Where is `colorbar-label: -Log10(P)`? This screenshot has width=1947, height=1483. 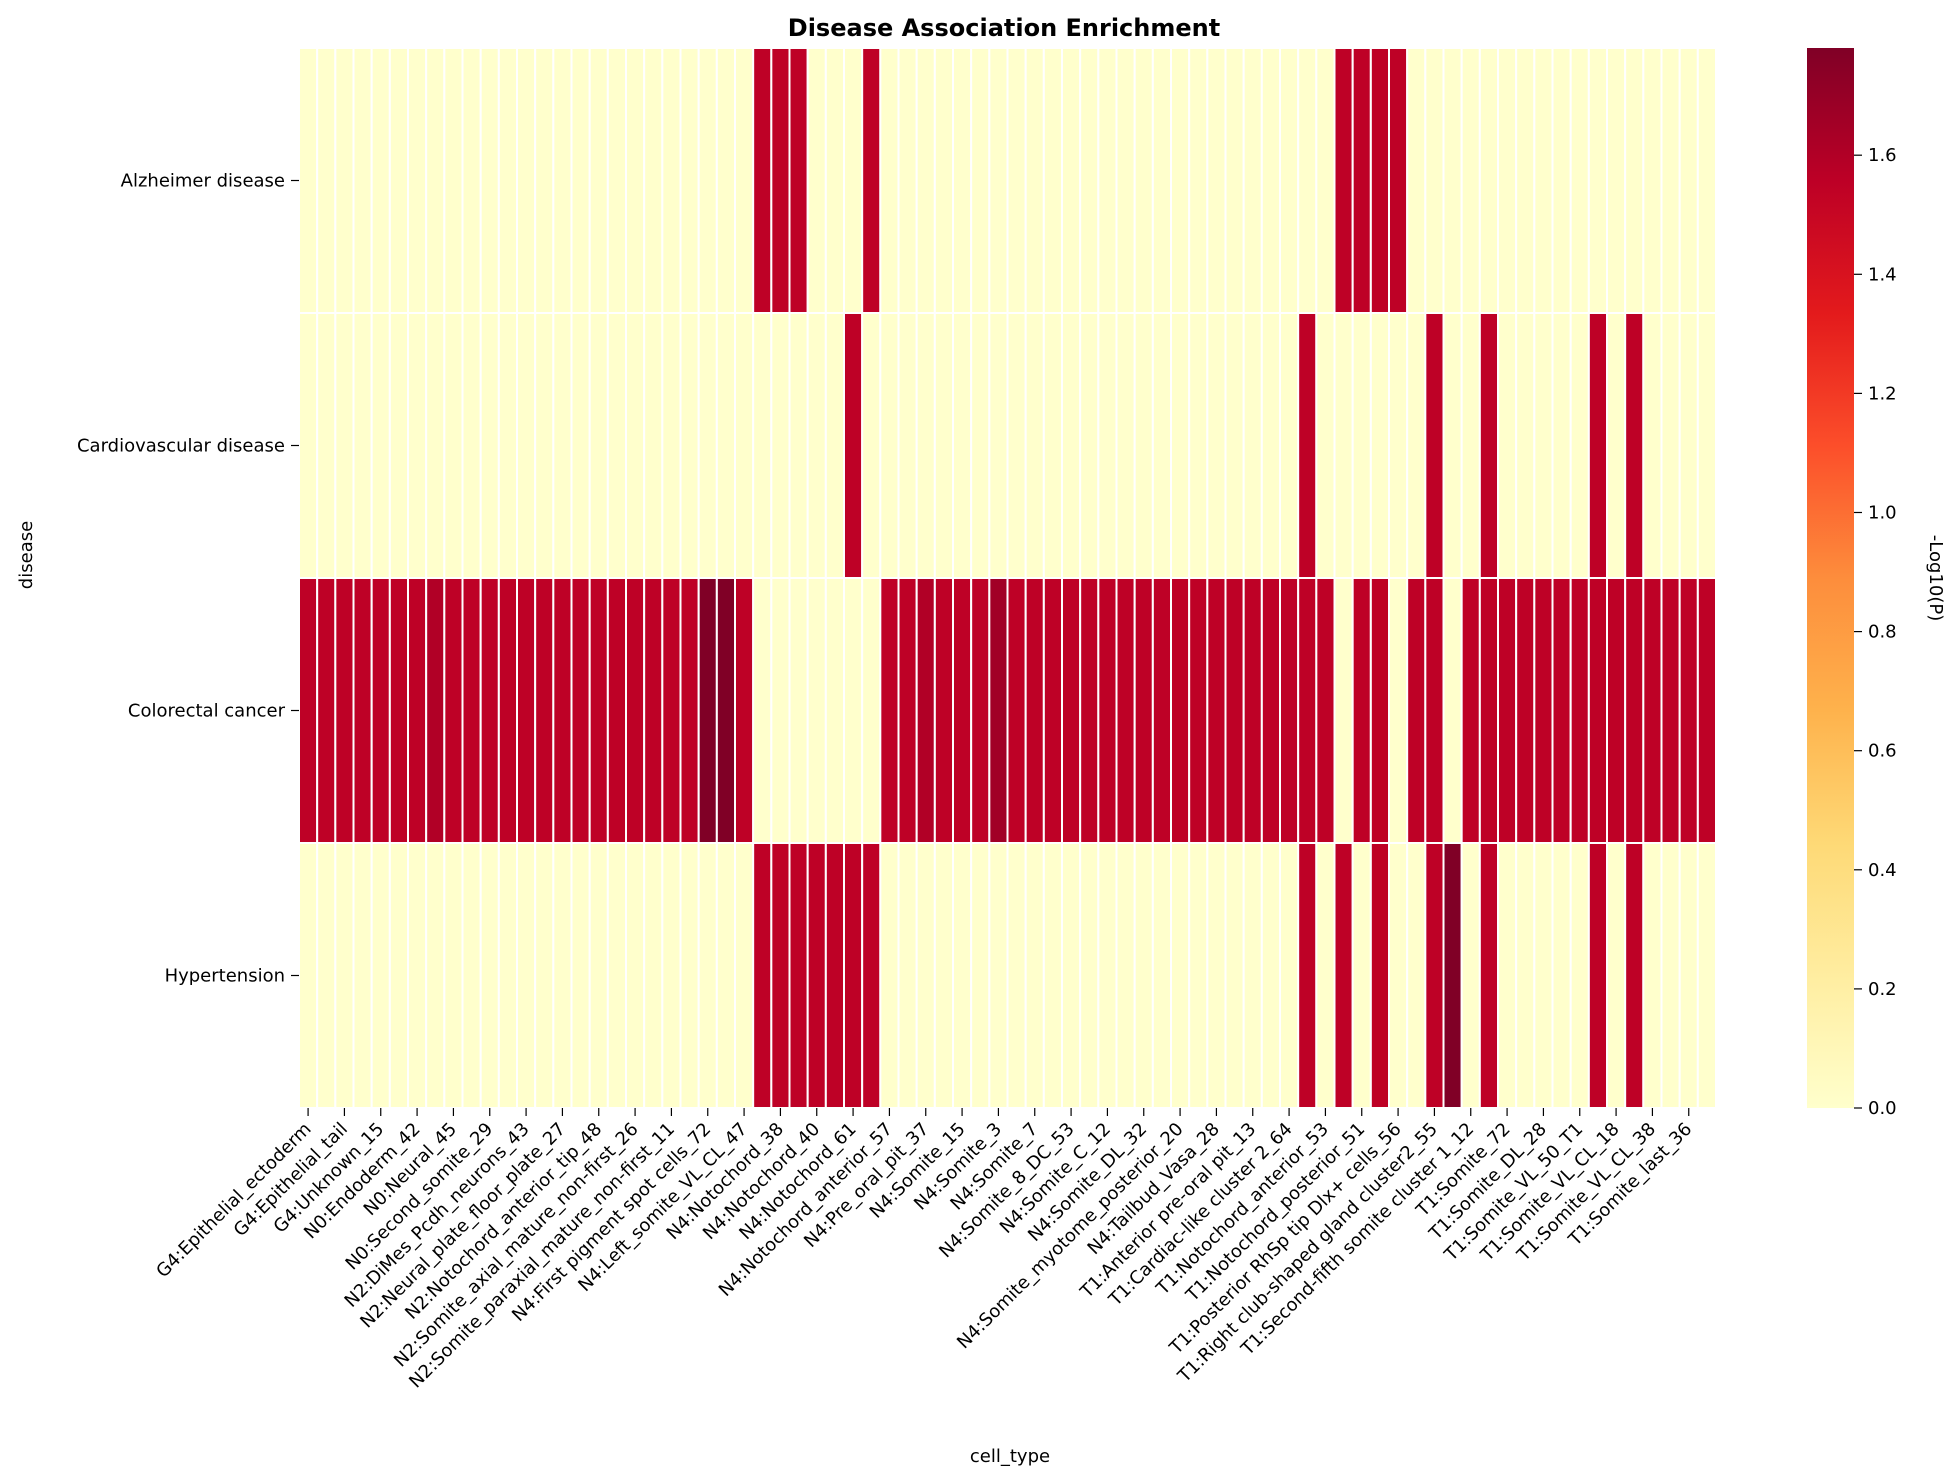
colorbar-label: -Log10(P) is located at coordinates (1935, 578).